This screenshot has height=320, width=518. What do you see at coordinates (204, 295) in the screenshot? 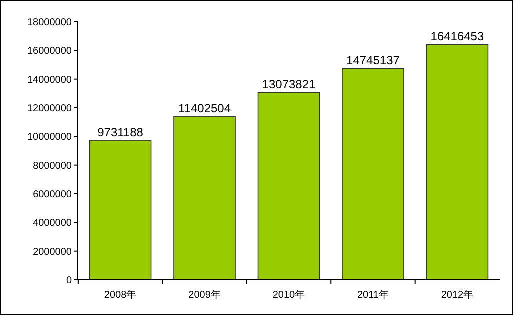
I see `x-tick-label: 2009年` at bounding box center [204, 295].